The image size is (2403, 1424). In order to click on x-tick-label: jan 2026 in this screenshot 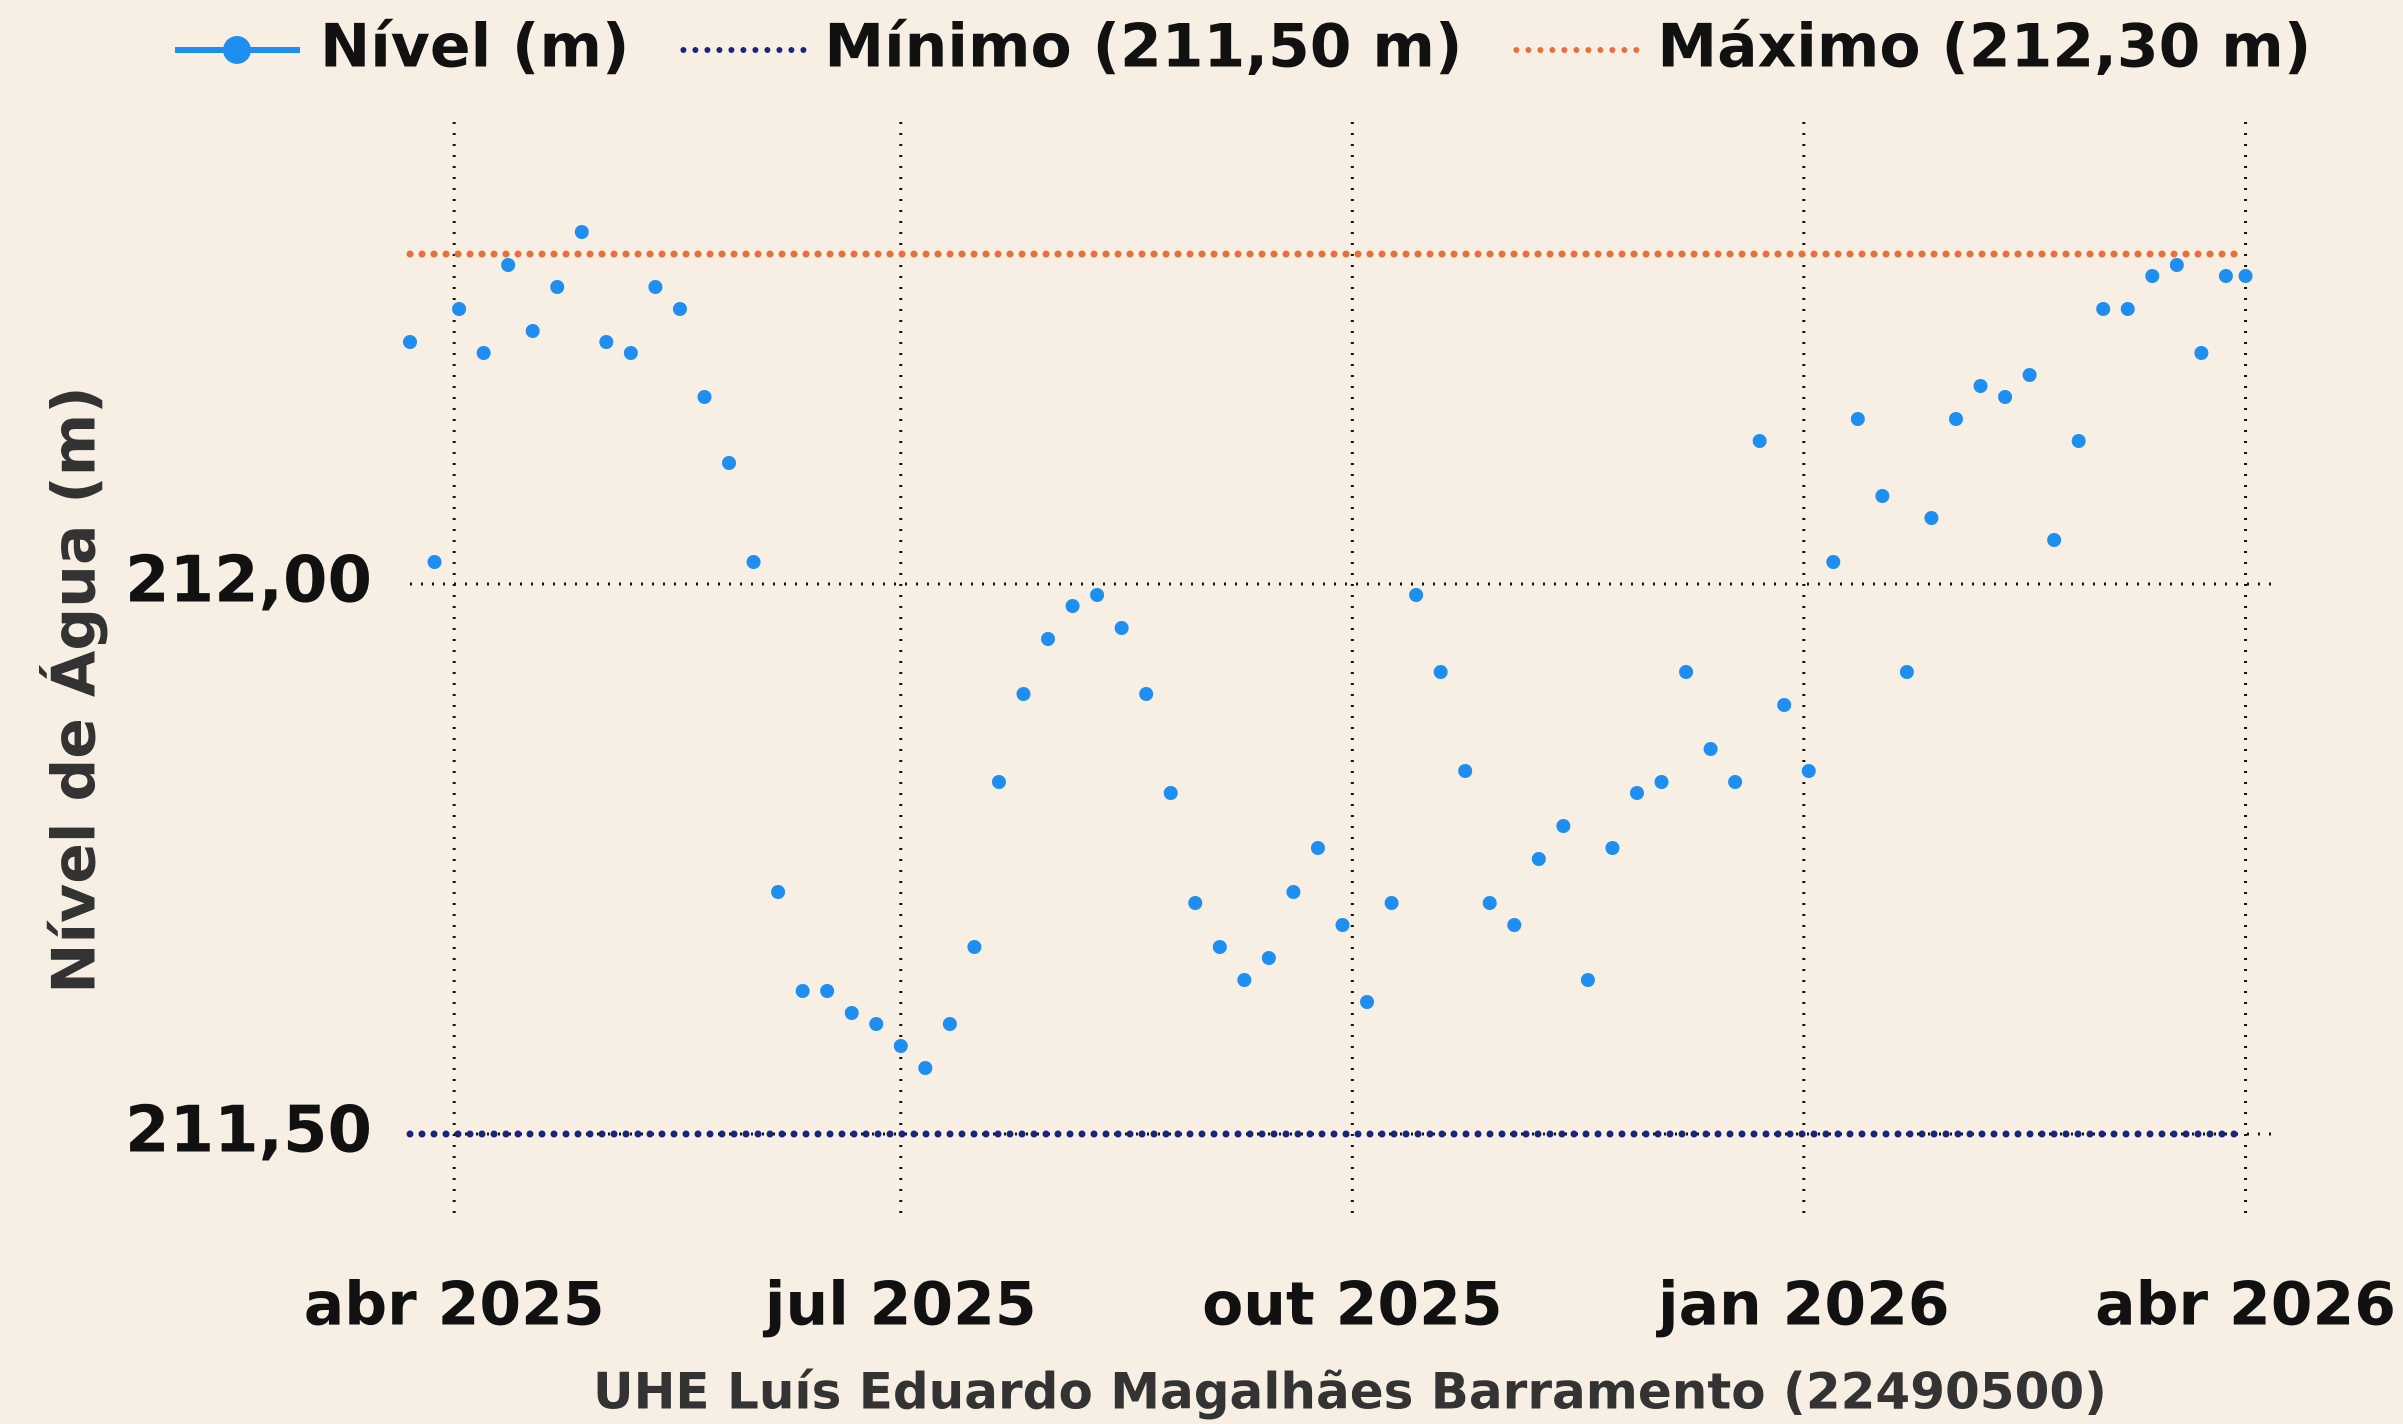, I will do `click(1803, 1305)`.